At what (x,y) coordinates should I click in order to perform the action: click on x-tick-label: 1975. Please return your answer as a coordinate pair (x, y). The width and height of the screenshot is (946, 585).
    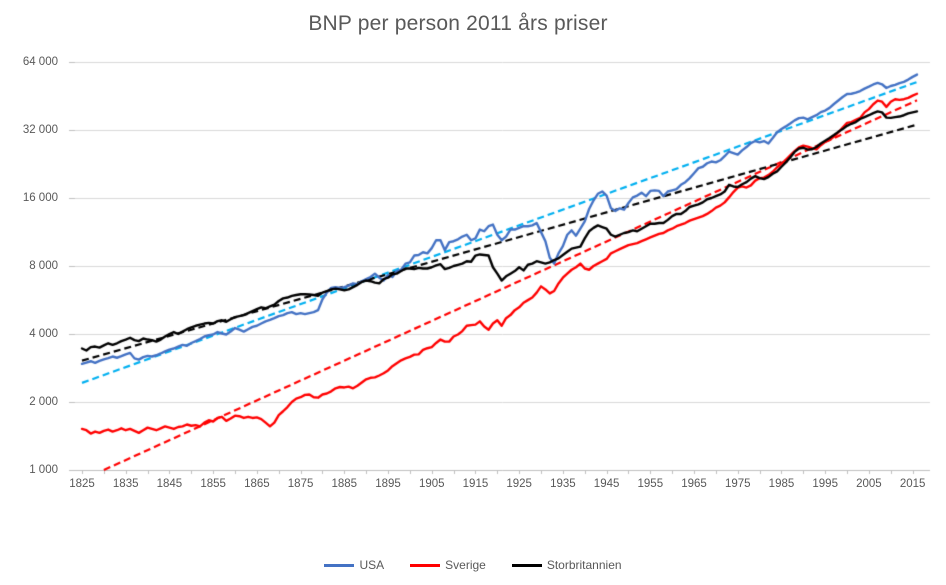
    Looking at the image, I should click on (737, 484).